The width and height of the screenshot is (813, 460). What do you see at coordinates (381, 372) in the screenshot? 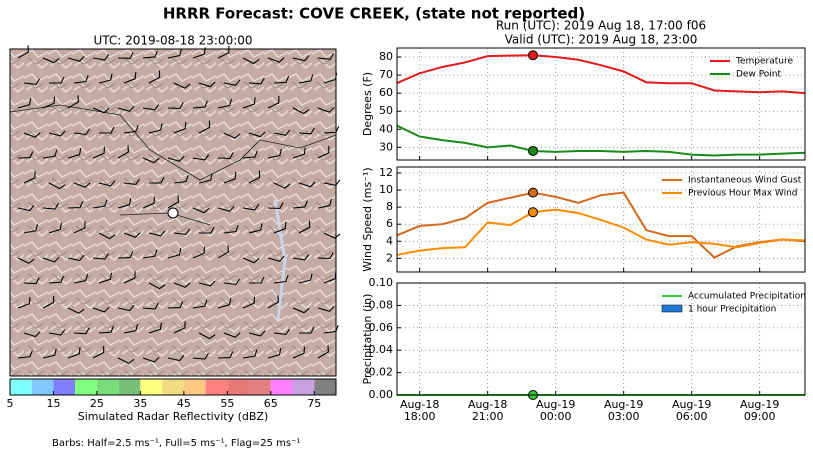
I see `y-tick-label: 0.02` at bounding box center [381, 372].